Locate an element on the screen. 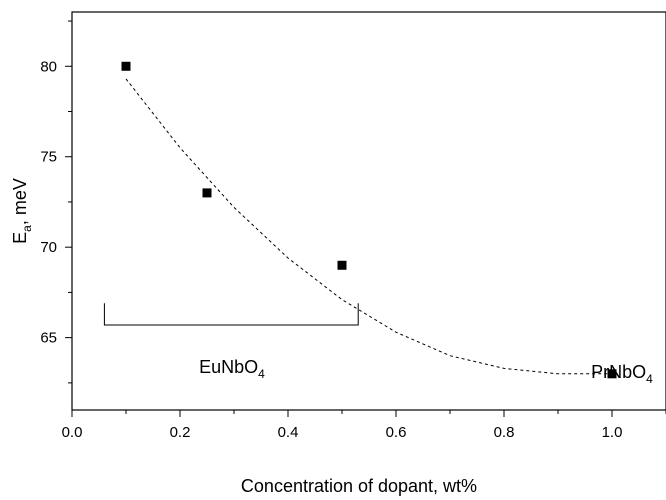 The image size is (666, 500). prnbo4-label: PrNbO4 is located at coordinates (622, 374).